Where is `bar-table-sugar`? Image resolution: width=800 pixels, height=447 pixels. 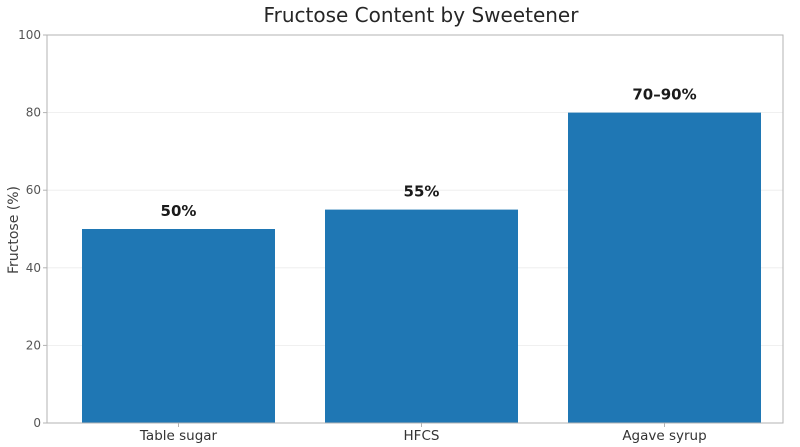
bar-table-sugar is located at coordinates (178, 326).